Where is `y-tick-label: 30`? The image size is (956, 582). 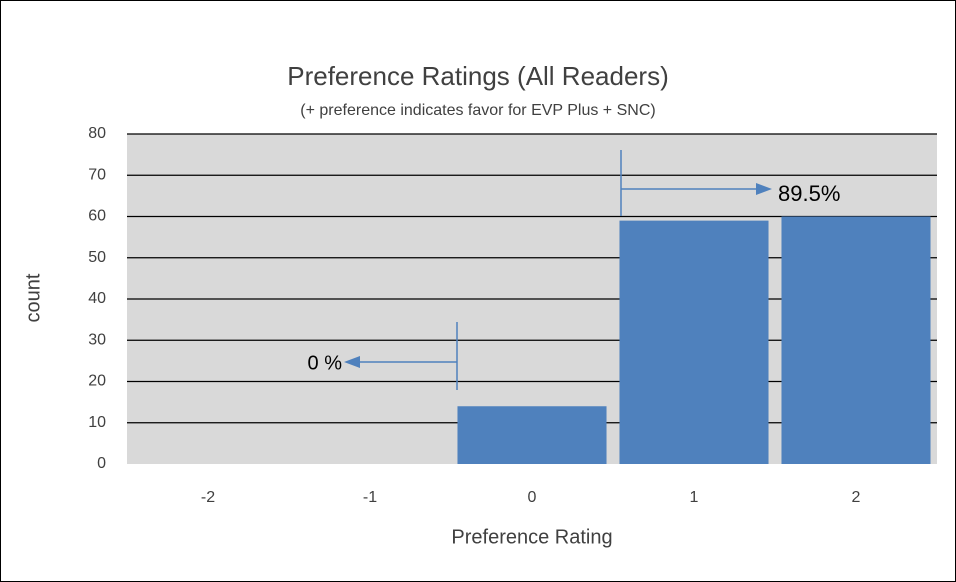
y-tick-label: 30 is located at coordinates (97, 339).